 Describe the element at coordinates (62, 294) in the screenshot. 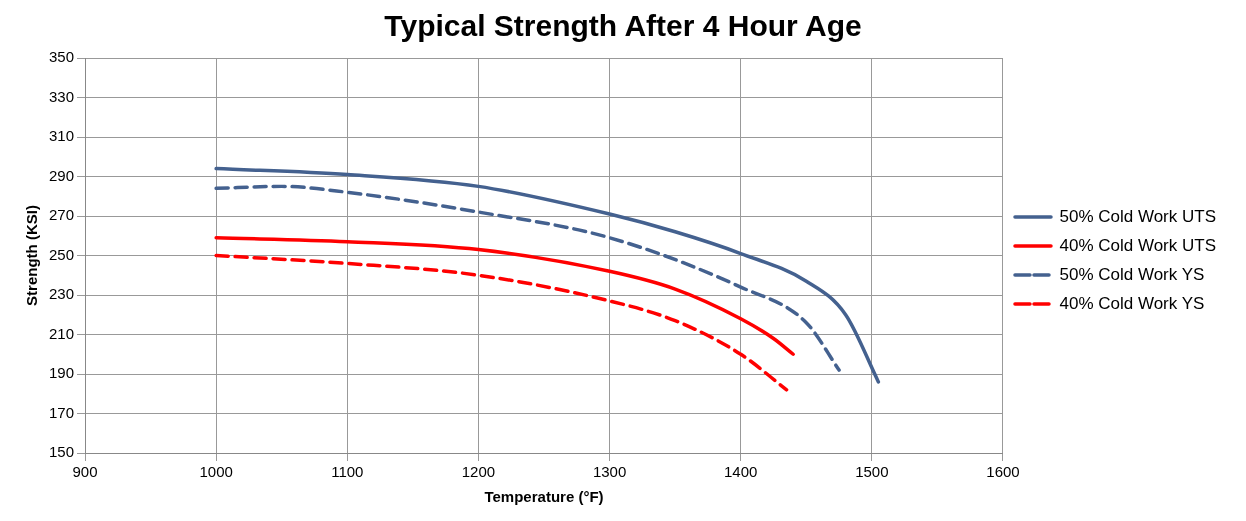

I see `y-tick-label: 230` at that location.